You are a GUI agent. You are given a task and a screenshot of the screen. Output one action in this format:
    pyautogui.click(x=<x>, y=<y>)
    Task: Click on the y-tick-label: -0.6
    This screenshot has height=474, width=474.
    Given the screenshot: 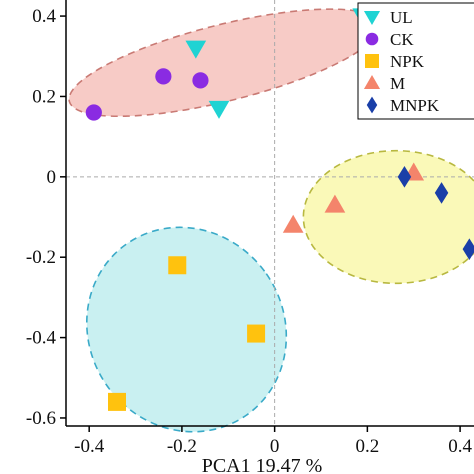 What is the action you would take?
    pyautogui.click(x=41, y=418)
    